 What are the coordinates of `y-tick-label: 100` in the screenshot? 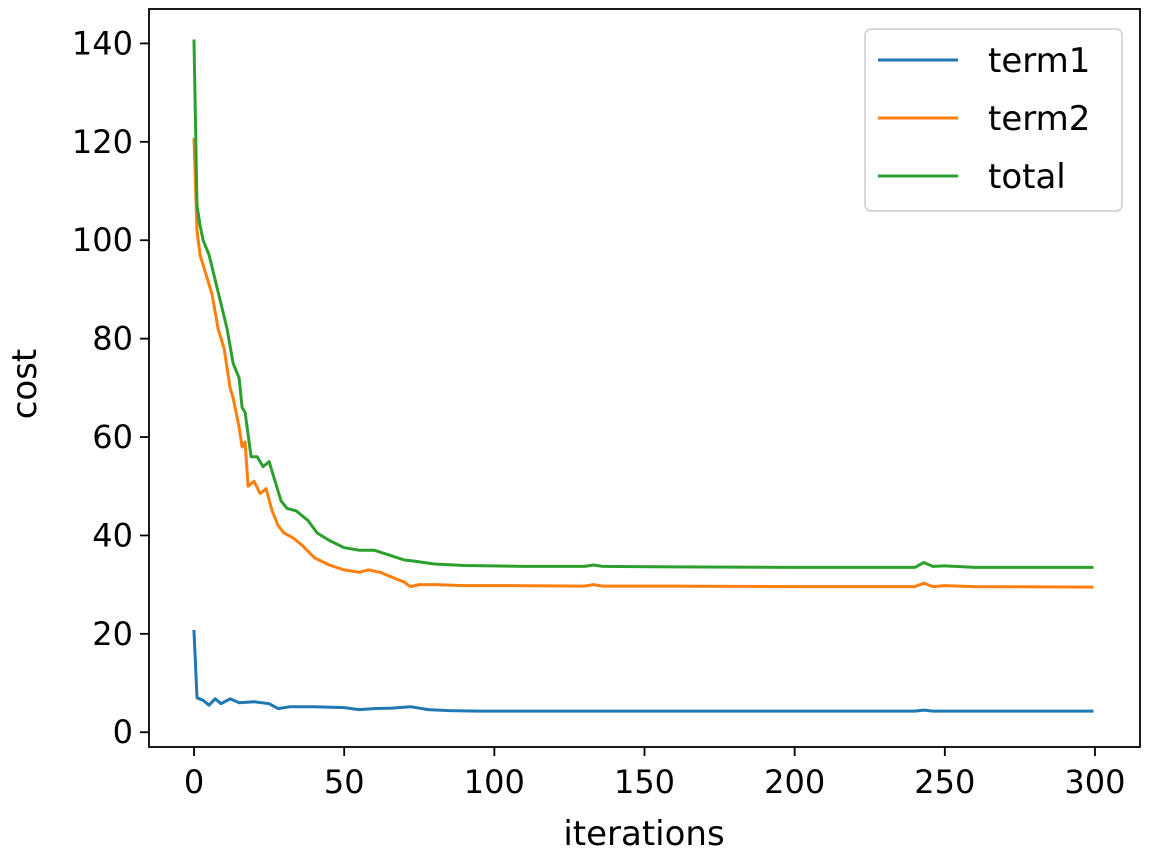 It's located at (102, 240).